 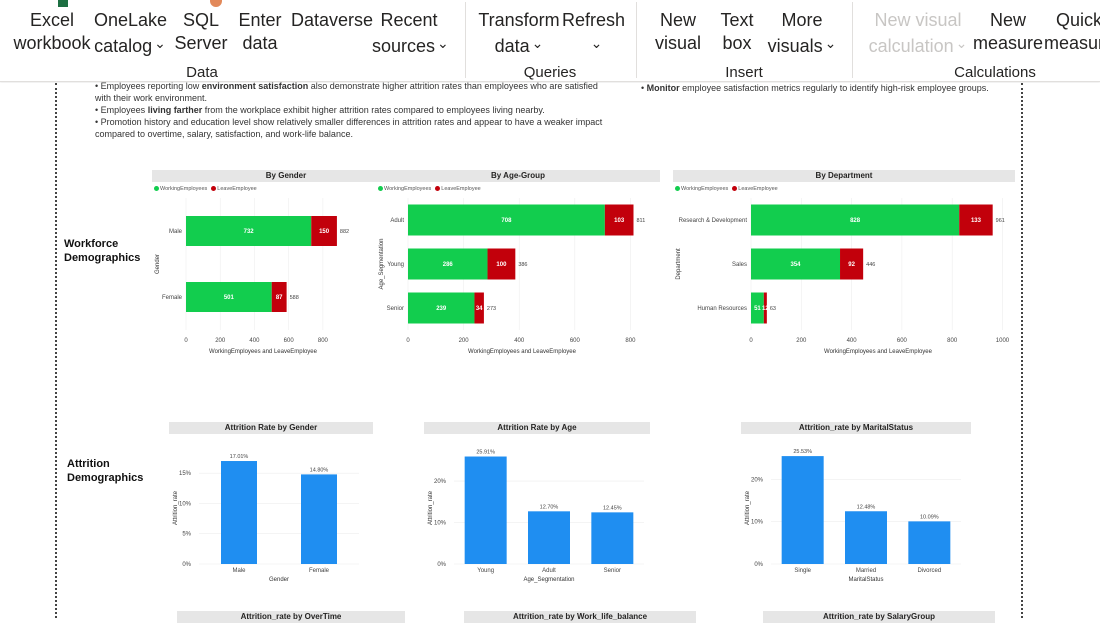 I want to click on button-label: visuals ⌄, so click(x=802, y=45).